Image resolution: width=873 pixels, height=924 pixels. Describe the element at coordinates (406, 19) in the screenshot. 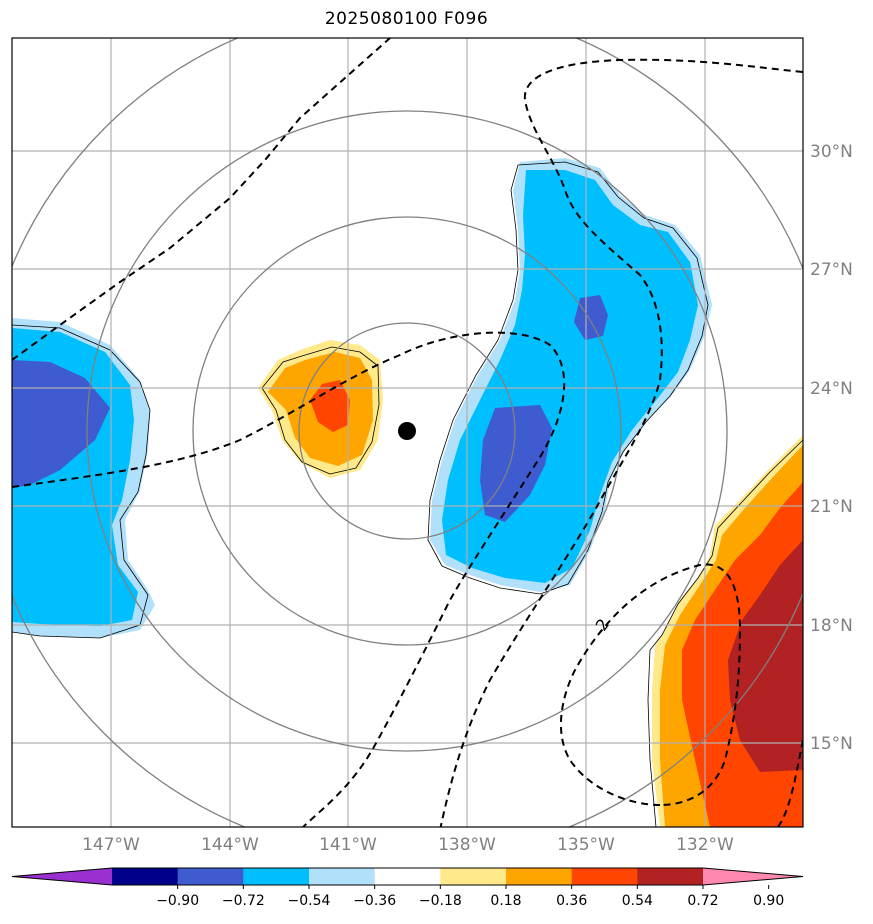

I see `map-title: 2025080100 F096` at that location.